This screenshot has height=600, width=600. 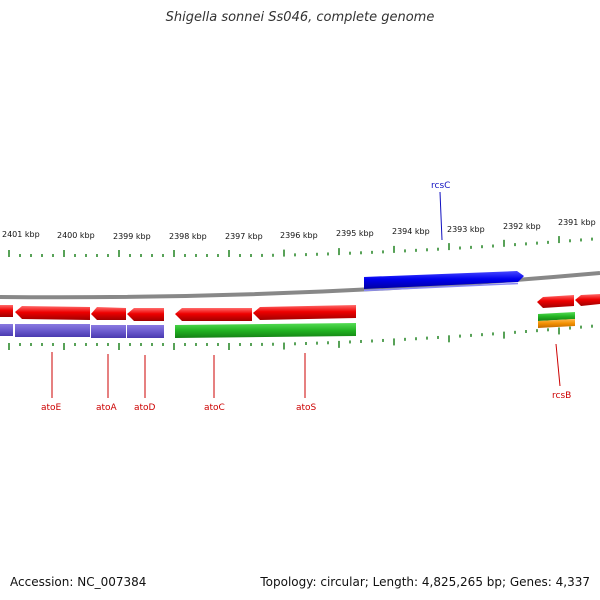 What do you see at coordinates (375, 325) in the screenshot?
I see `green-track` at bounding box center [375, 325].